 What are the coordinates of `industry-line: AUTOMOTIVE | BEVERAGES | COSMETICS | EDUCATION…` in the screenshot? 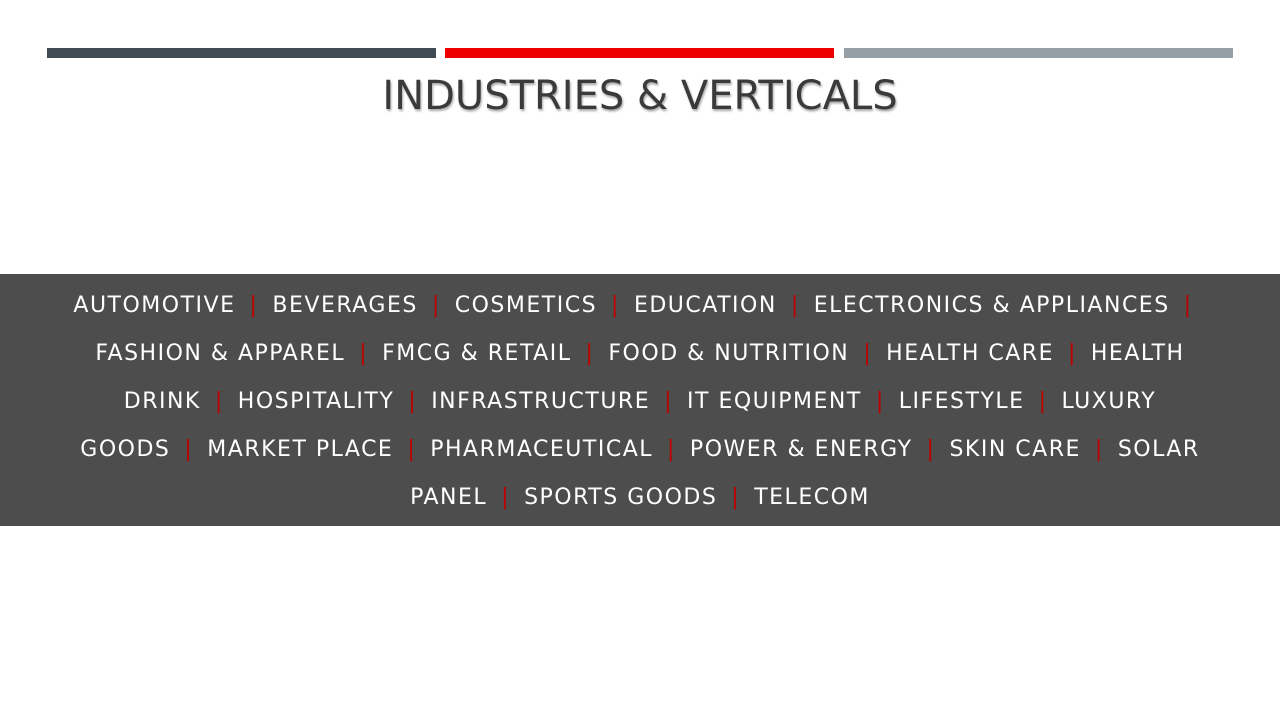 It's located at (640, 306).